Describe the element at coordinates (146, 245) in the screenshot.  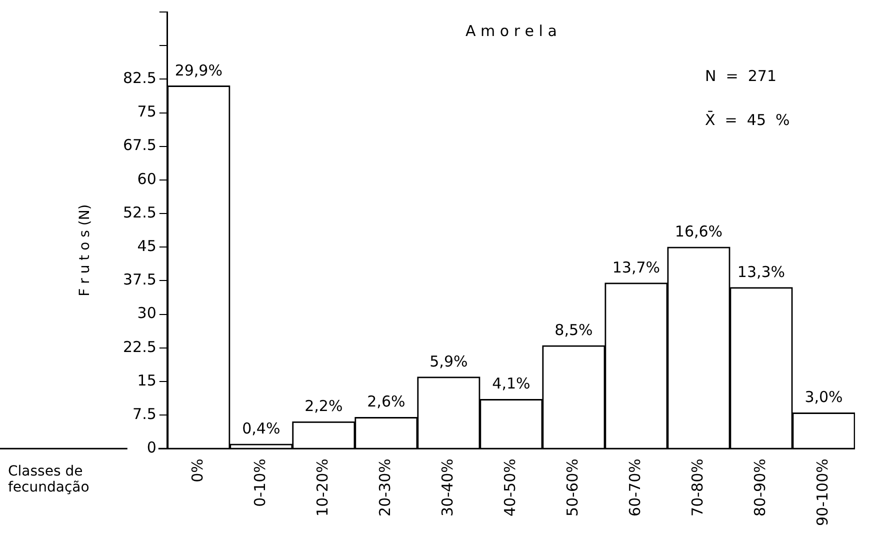
I see `y-tick-label: 45` at that location.